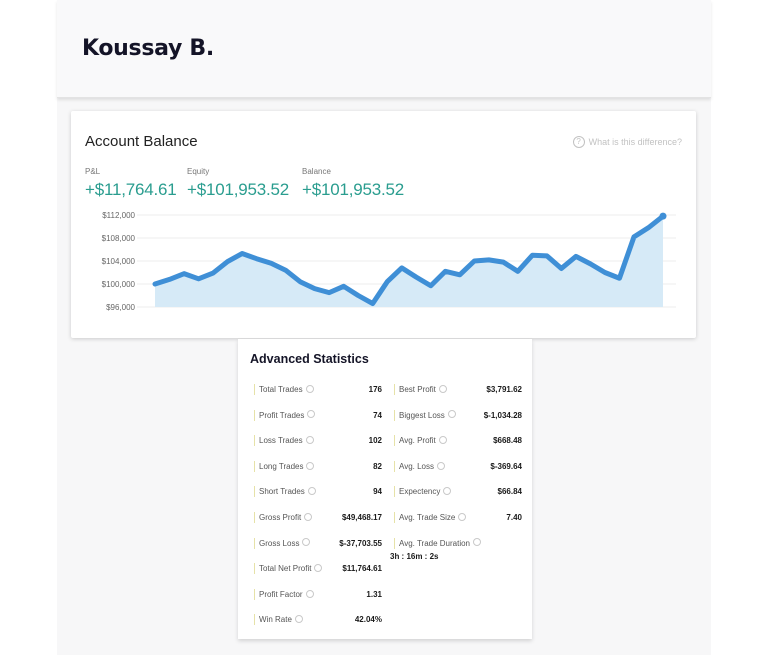  I want to click on stat-label-text: Avg. Loss, so click(416, 466).